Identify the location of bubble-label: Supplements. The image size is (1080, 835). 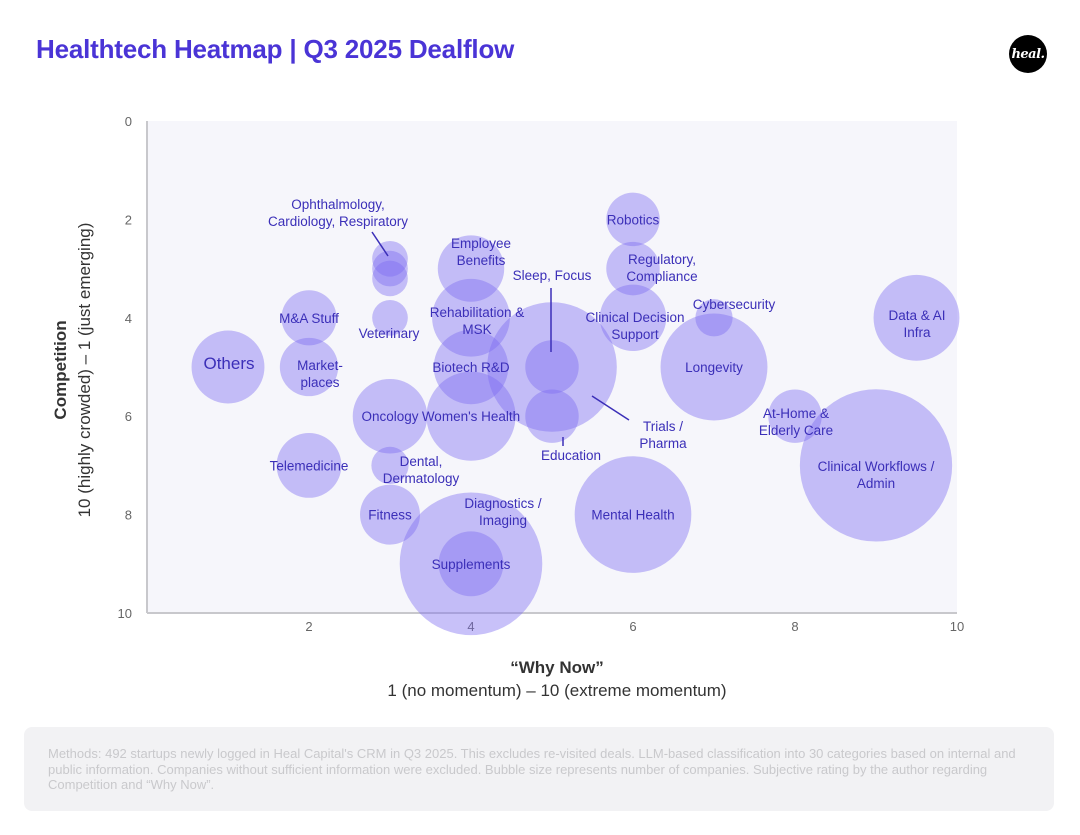
(471, 564).